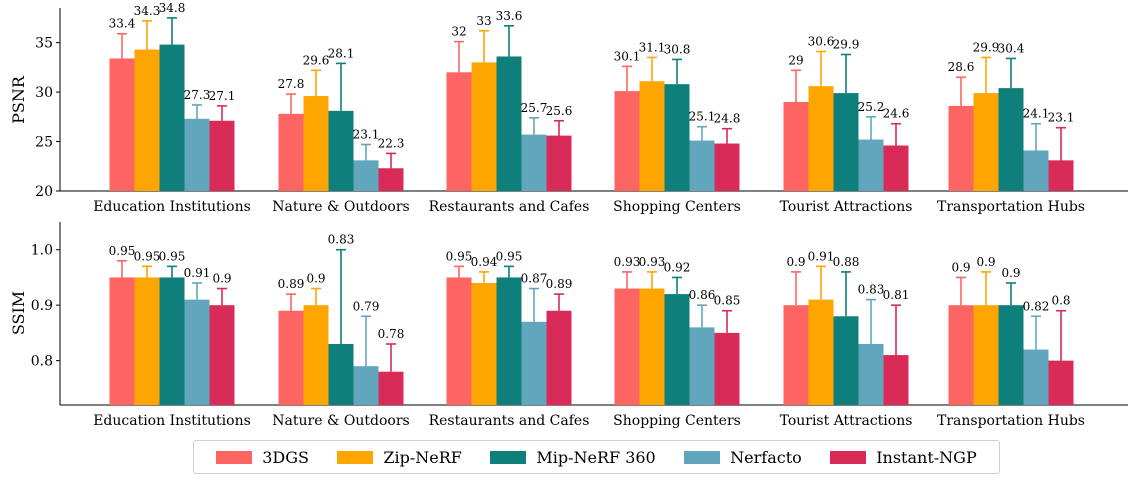  What do you see at coordinates (509, 341) in the screenshot?
I see `bar-mip-nerf-360-restaurants-and-cafes` at bounding box center [509, 341].